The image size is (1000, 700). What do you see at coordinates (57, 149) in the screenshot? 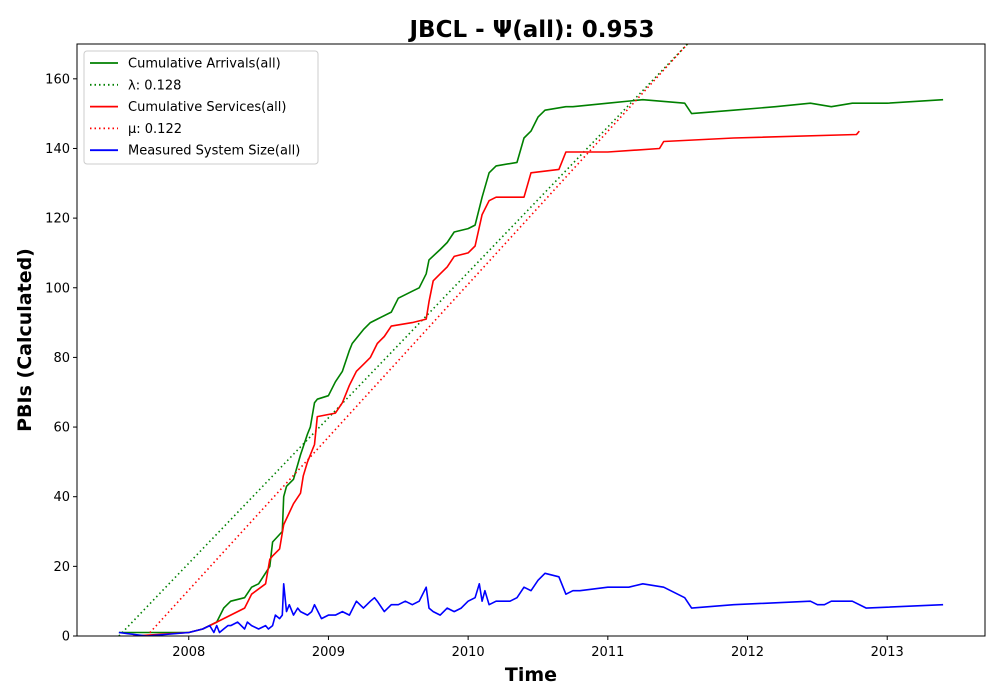
I see `y-tick-label: 140` at bounding box center [57, 149].